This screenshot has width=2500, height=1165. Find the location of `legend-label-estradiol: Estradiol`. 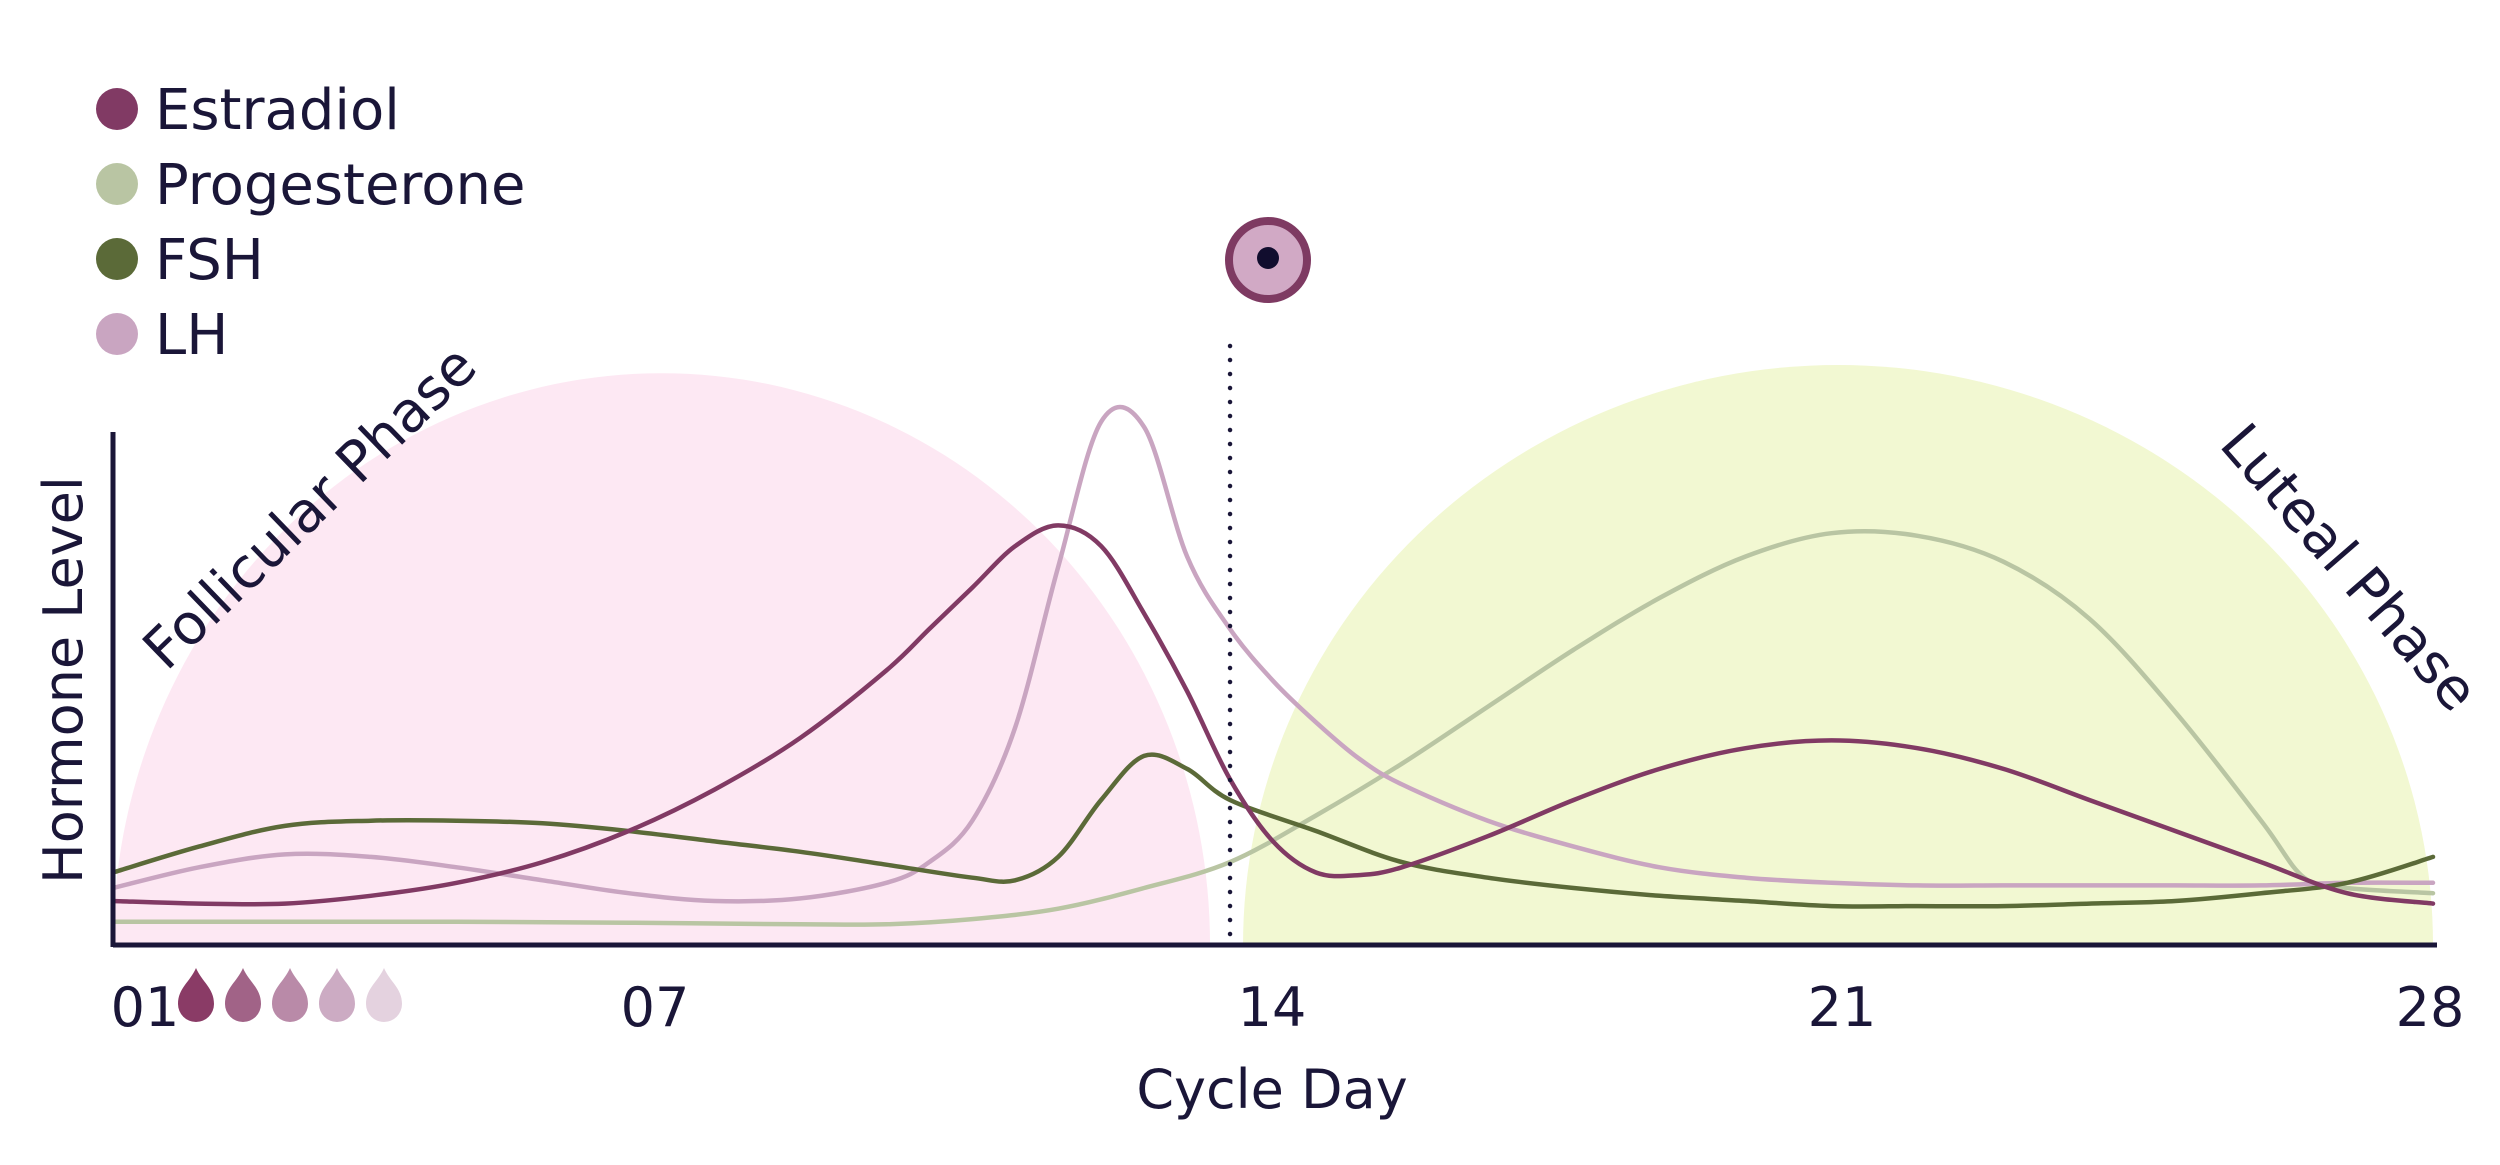

legend-label-estradiol: Estradiol is located at coordinates (277, 110).